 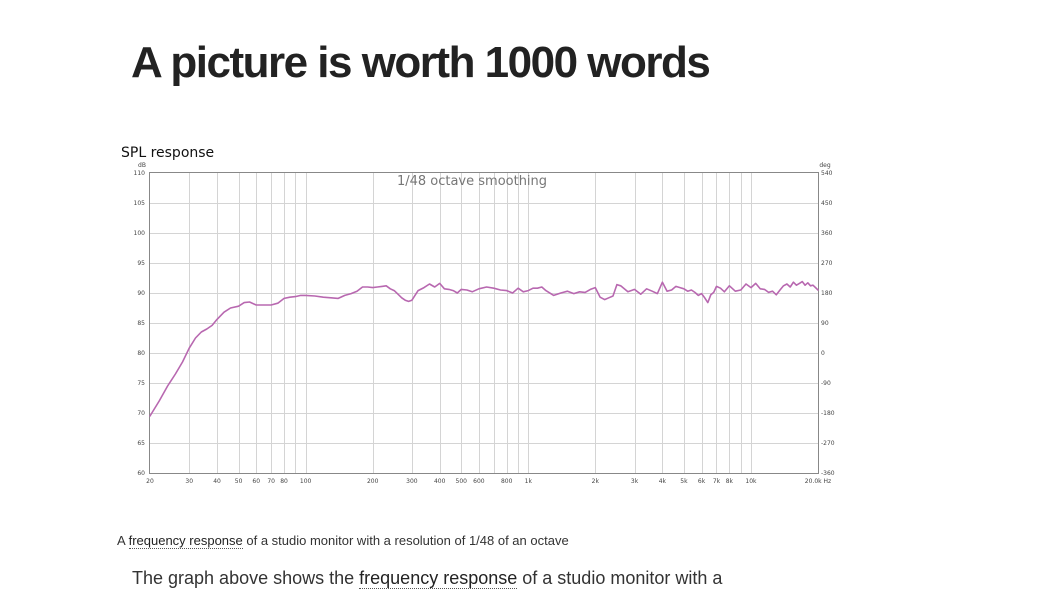 What do you see at coordinates (141, 413) in the screenshot?
I see `y-tick-label: 70` at bounding box center [141, 413].